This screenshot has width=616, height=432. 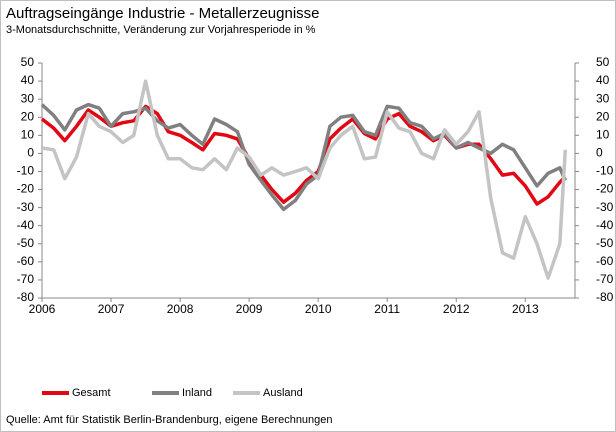 I want to click on x-tick-label: 2008, so click(x=180, y=309).